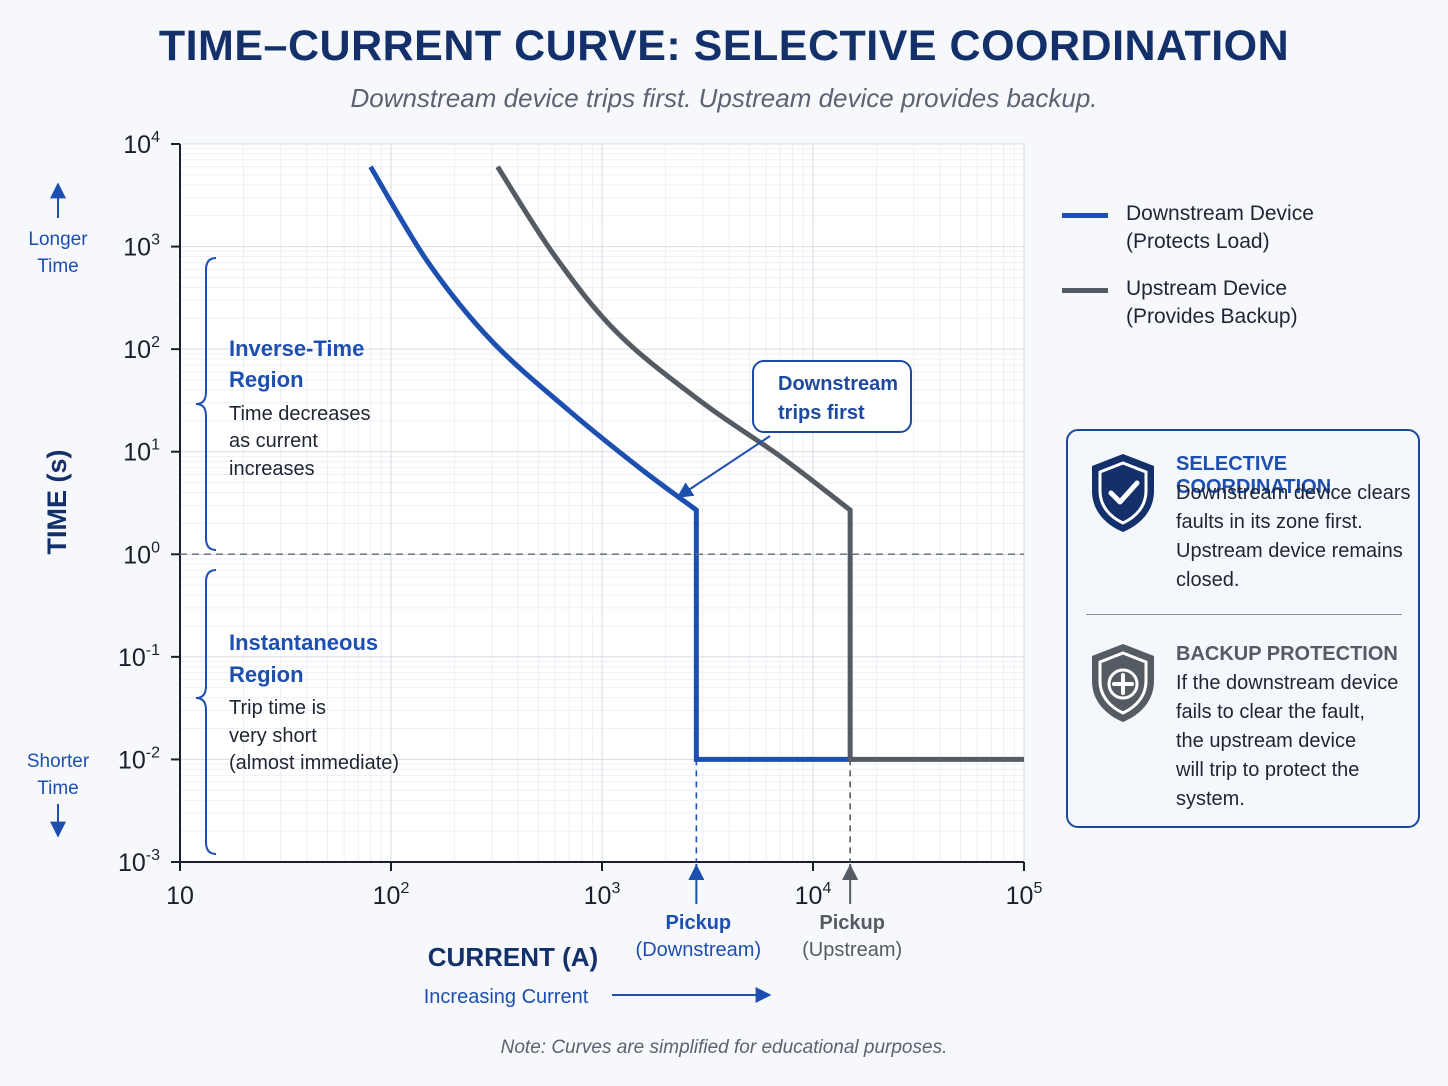 This screenshot has height=1086, width=1448. I want to click on y-tick-label: 10⁻², so click(139, 759).